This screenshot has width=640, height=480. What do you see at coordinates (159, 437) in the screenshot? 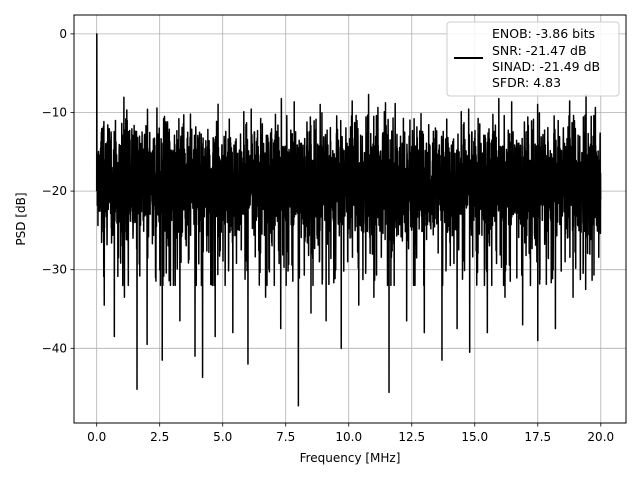
I see `x-tick-label: 2.5` at bounding box center [159, 437].